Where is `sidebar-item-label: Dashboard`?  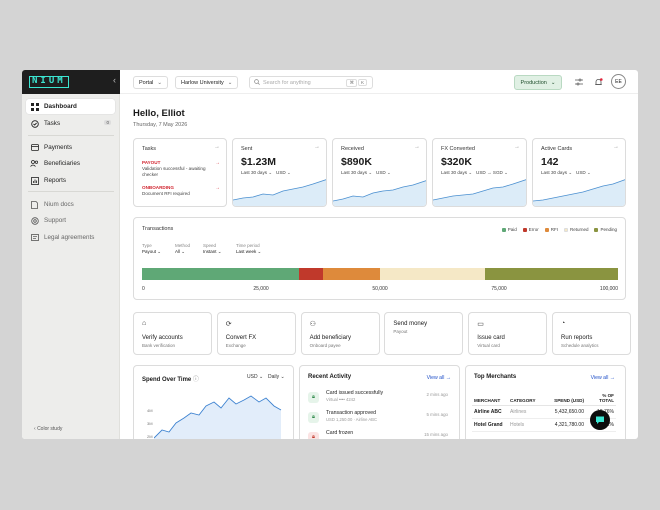
sidebar-item-label: Dashboard is located at coordinates (60, 106).